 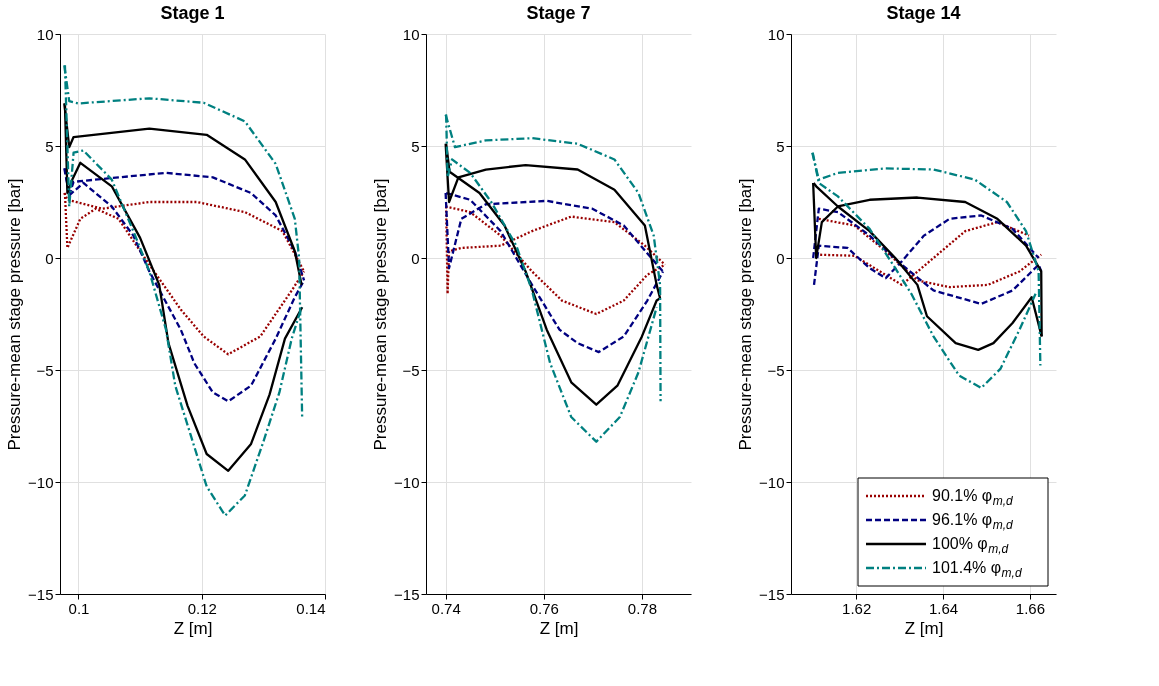 I want to click on x-tick-label: 0.78, so click(x=642, y=608).